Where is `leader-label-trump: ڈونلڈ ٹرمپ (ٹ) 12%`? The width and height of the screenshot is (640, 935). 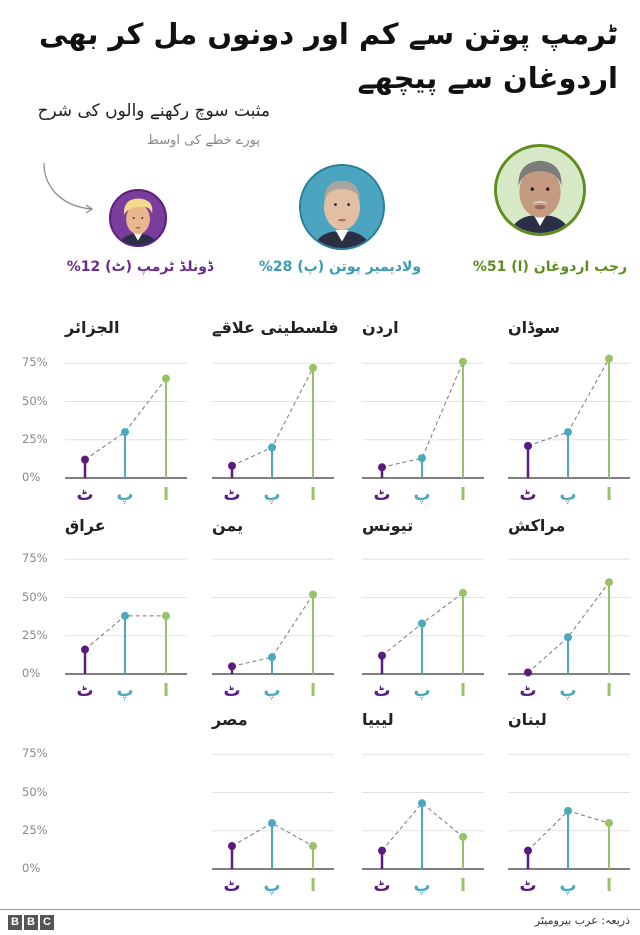 leader-label-trump: ڈونلڈ ٹرمپ (ٹ) 12% is located at coordinates (140, 267).